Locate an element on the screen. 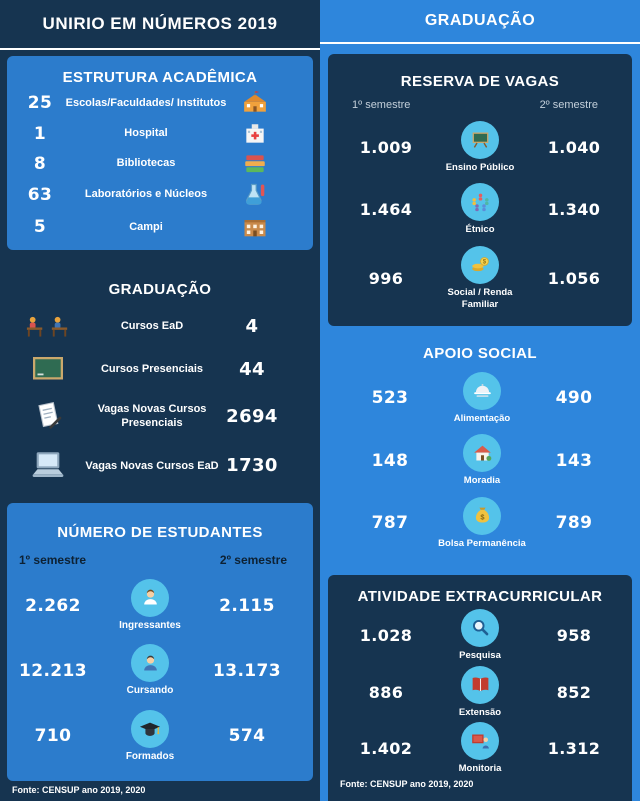  stat-label: Cursos EaD is located at coordinates (152, 325).